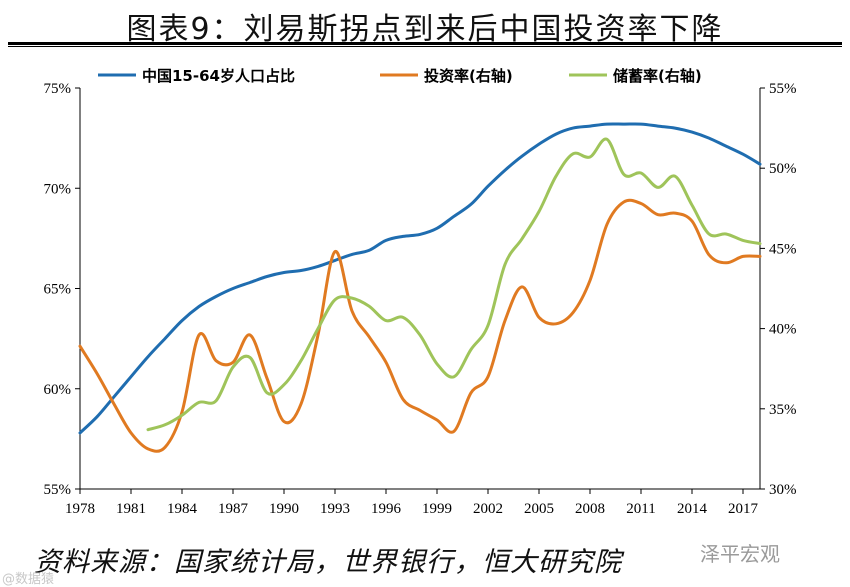 Image resolution: width=850 pixels, height=587 pixels. What do you see at coordinates (488, 509) in the screenshot?
I see `x-tick-label: 2002` at bounding box center [488, 509].